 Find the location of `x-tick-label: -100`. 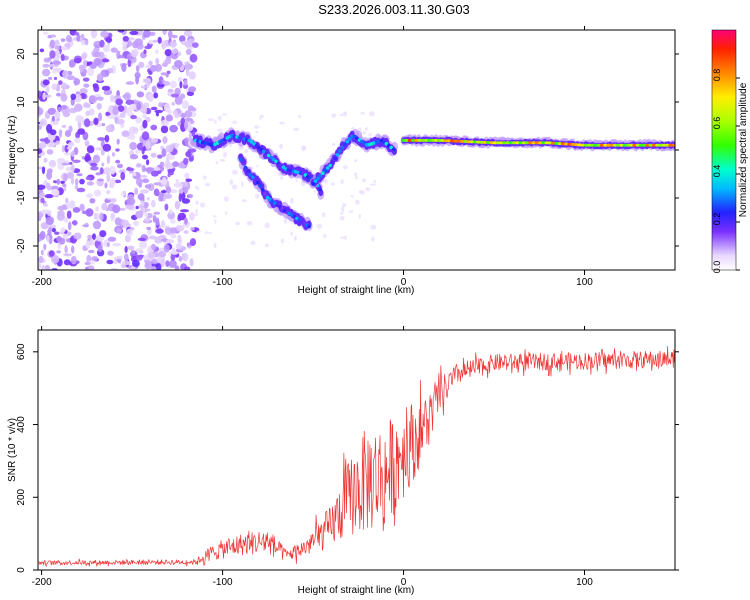

x-tick-label: -100 is located at coordinates (223, 282).